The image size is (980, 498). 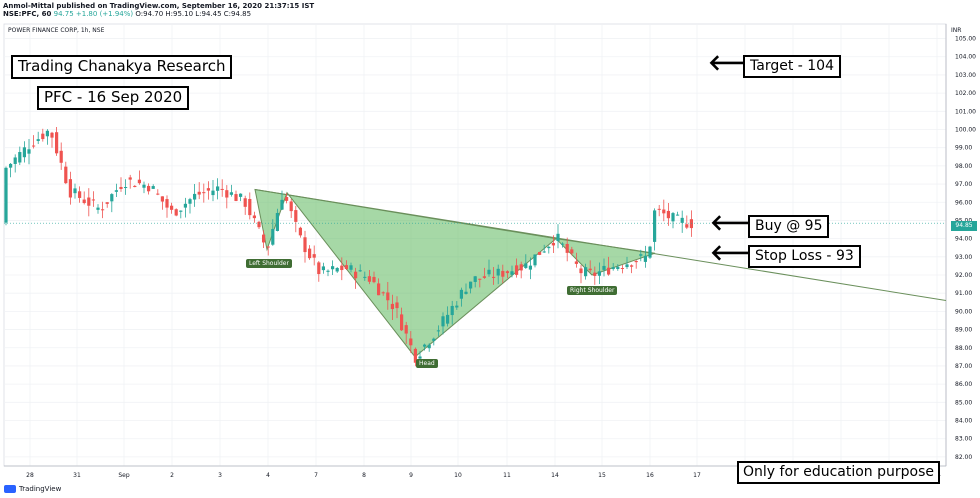 I want to click on ohlc-values: O:94.70 H:95.10 L:94.45 C:94.85, so click(x=193, y=14).